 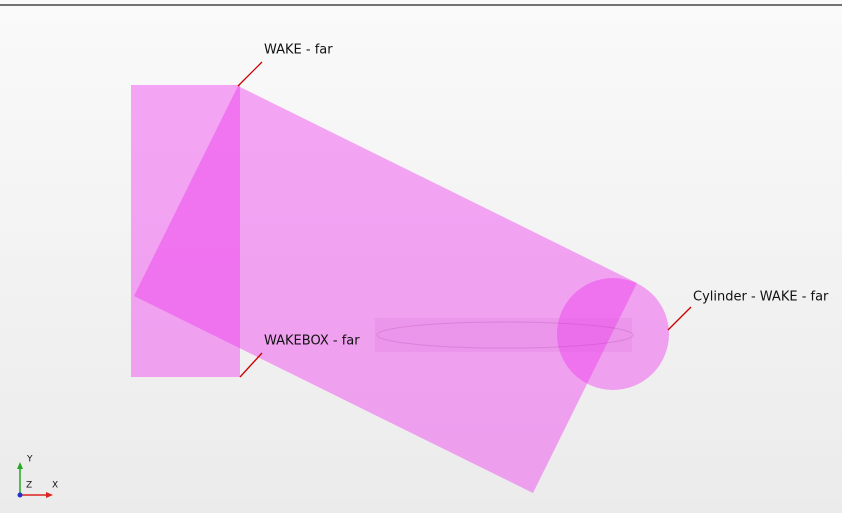 I want to click on y-arrow, so click(x=20, y=465).